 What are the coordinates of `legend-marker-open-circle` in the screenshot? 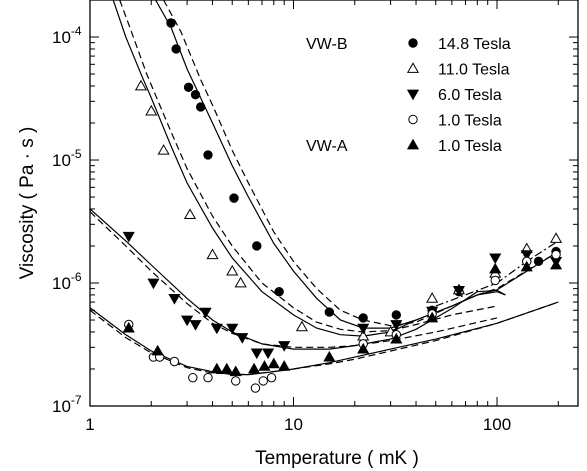 It's located at (413, 119).